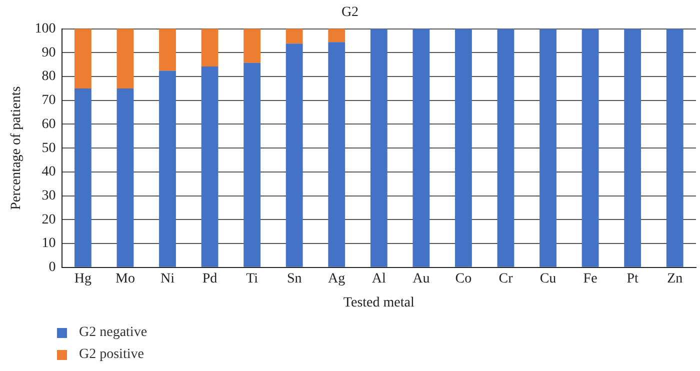 This screenshot has height=371, width=700. I want to click on y-tick-label: 30, so click(49, 196).